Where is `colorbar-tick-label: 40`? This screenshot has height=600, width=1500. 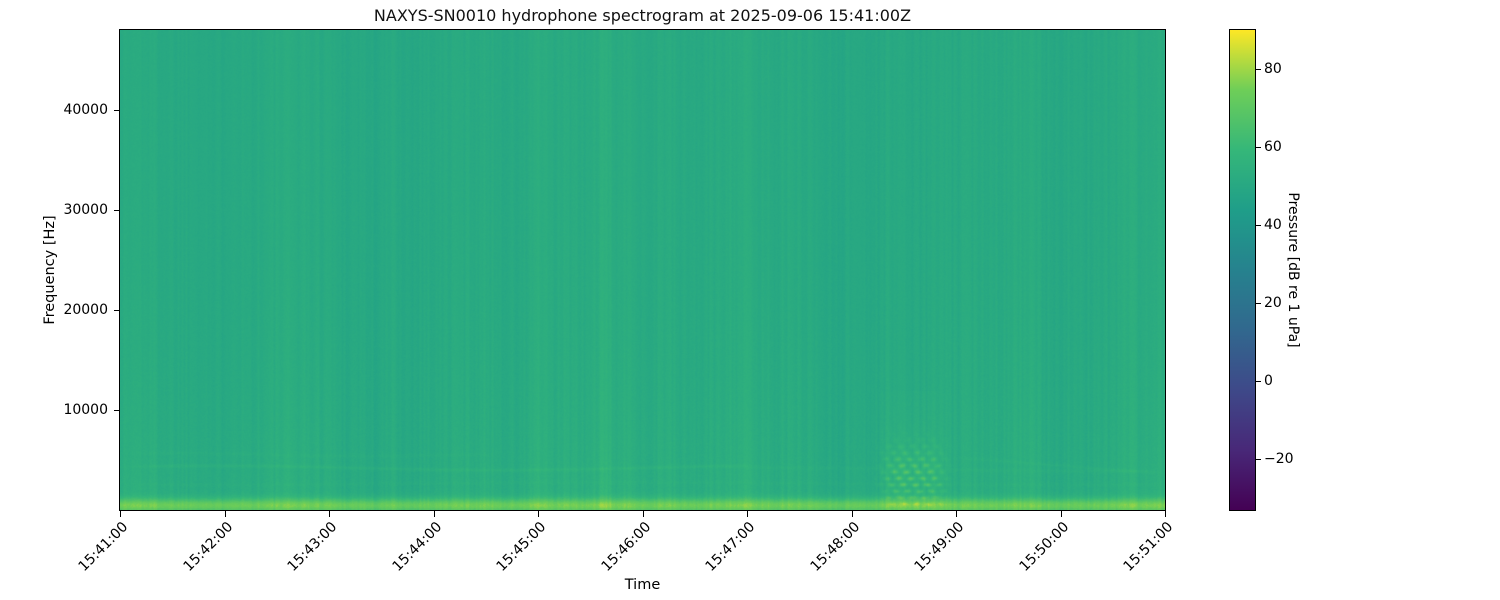 colorbar-tick-label: 40 is located at coordinates (1273, 225).